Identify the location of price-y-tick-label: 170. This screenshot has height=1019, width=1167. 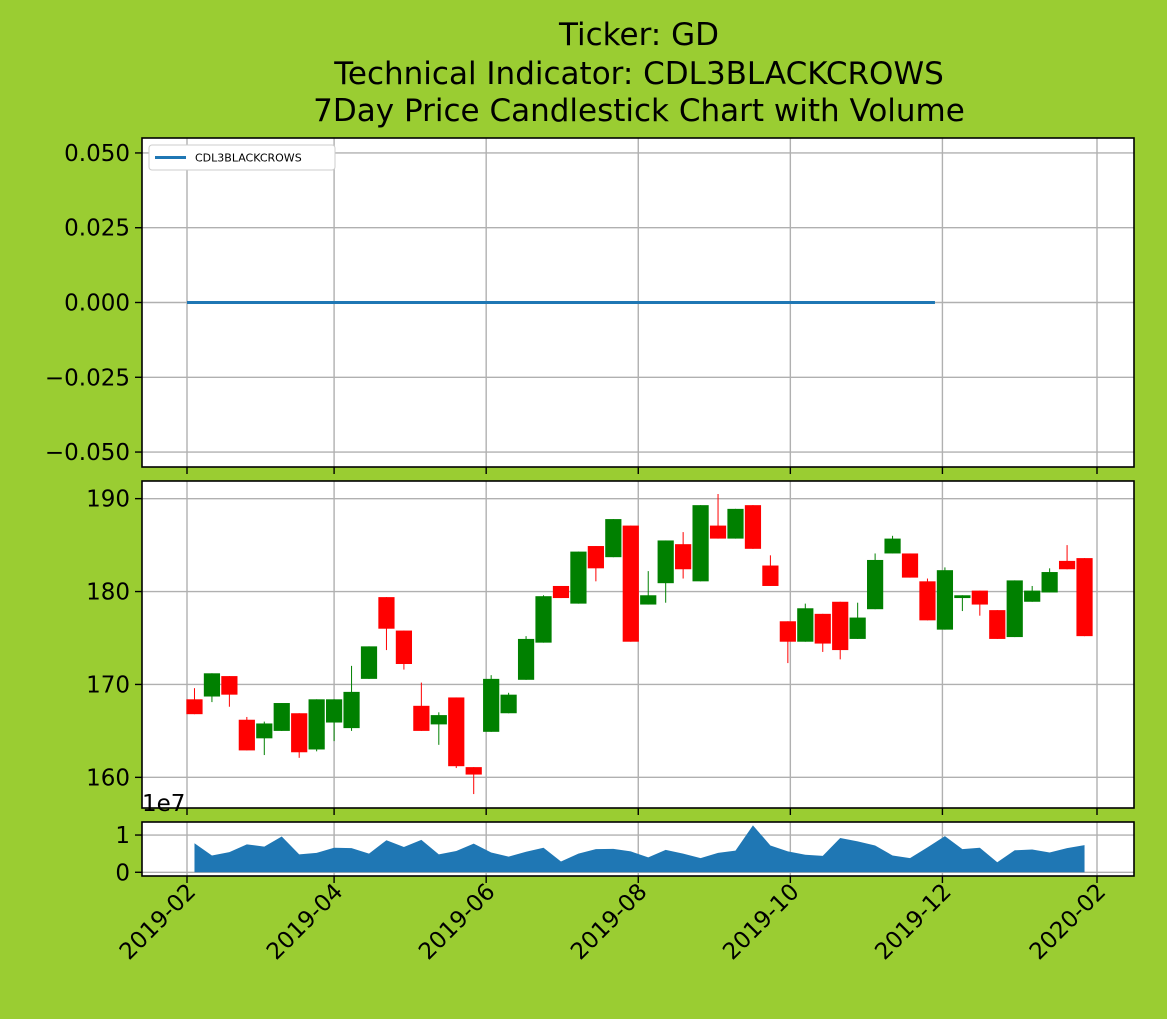
(108, 685).